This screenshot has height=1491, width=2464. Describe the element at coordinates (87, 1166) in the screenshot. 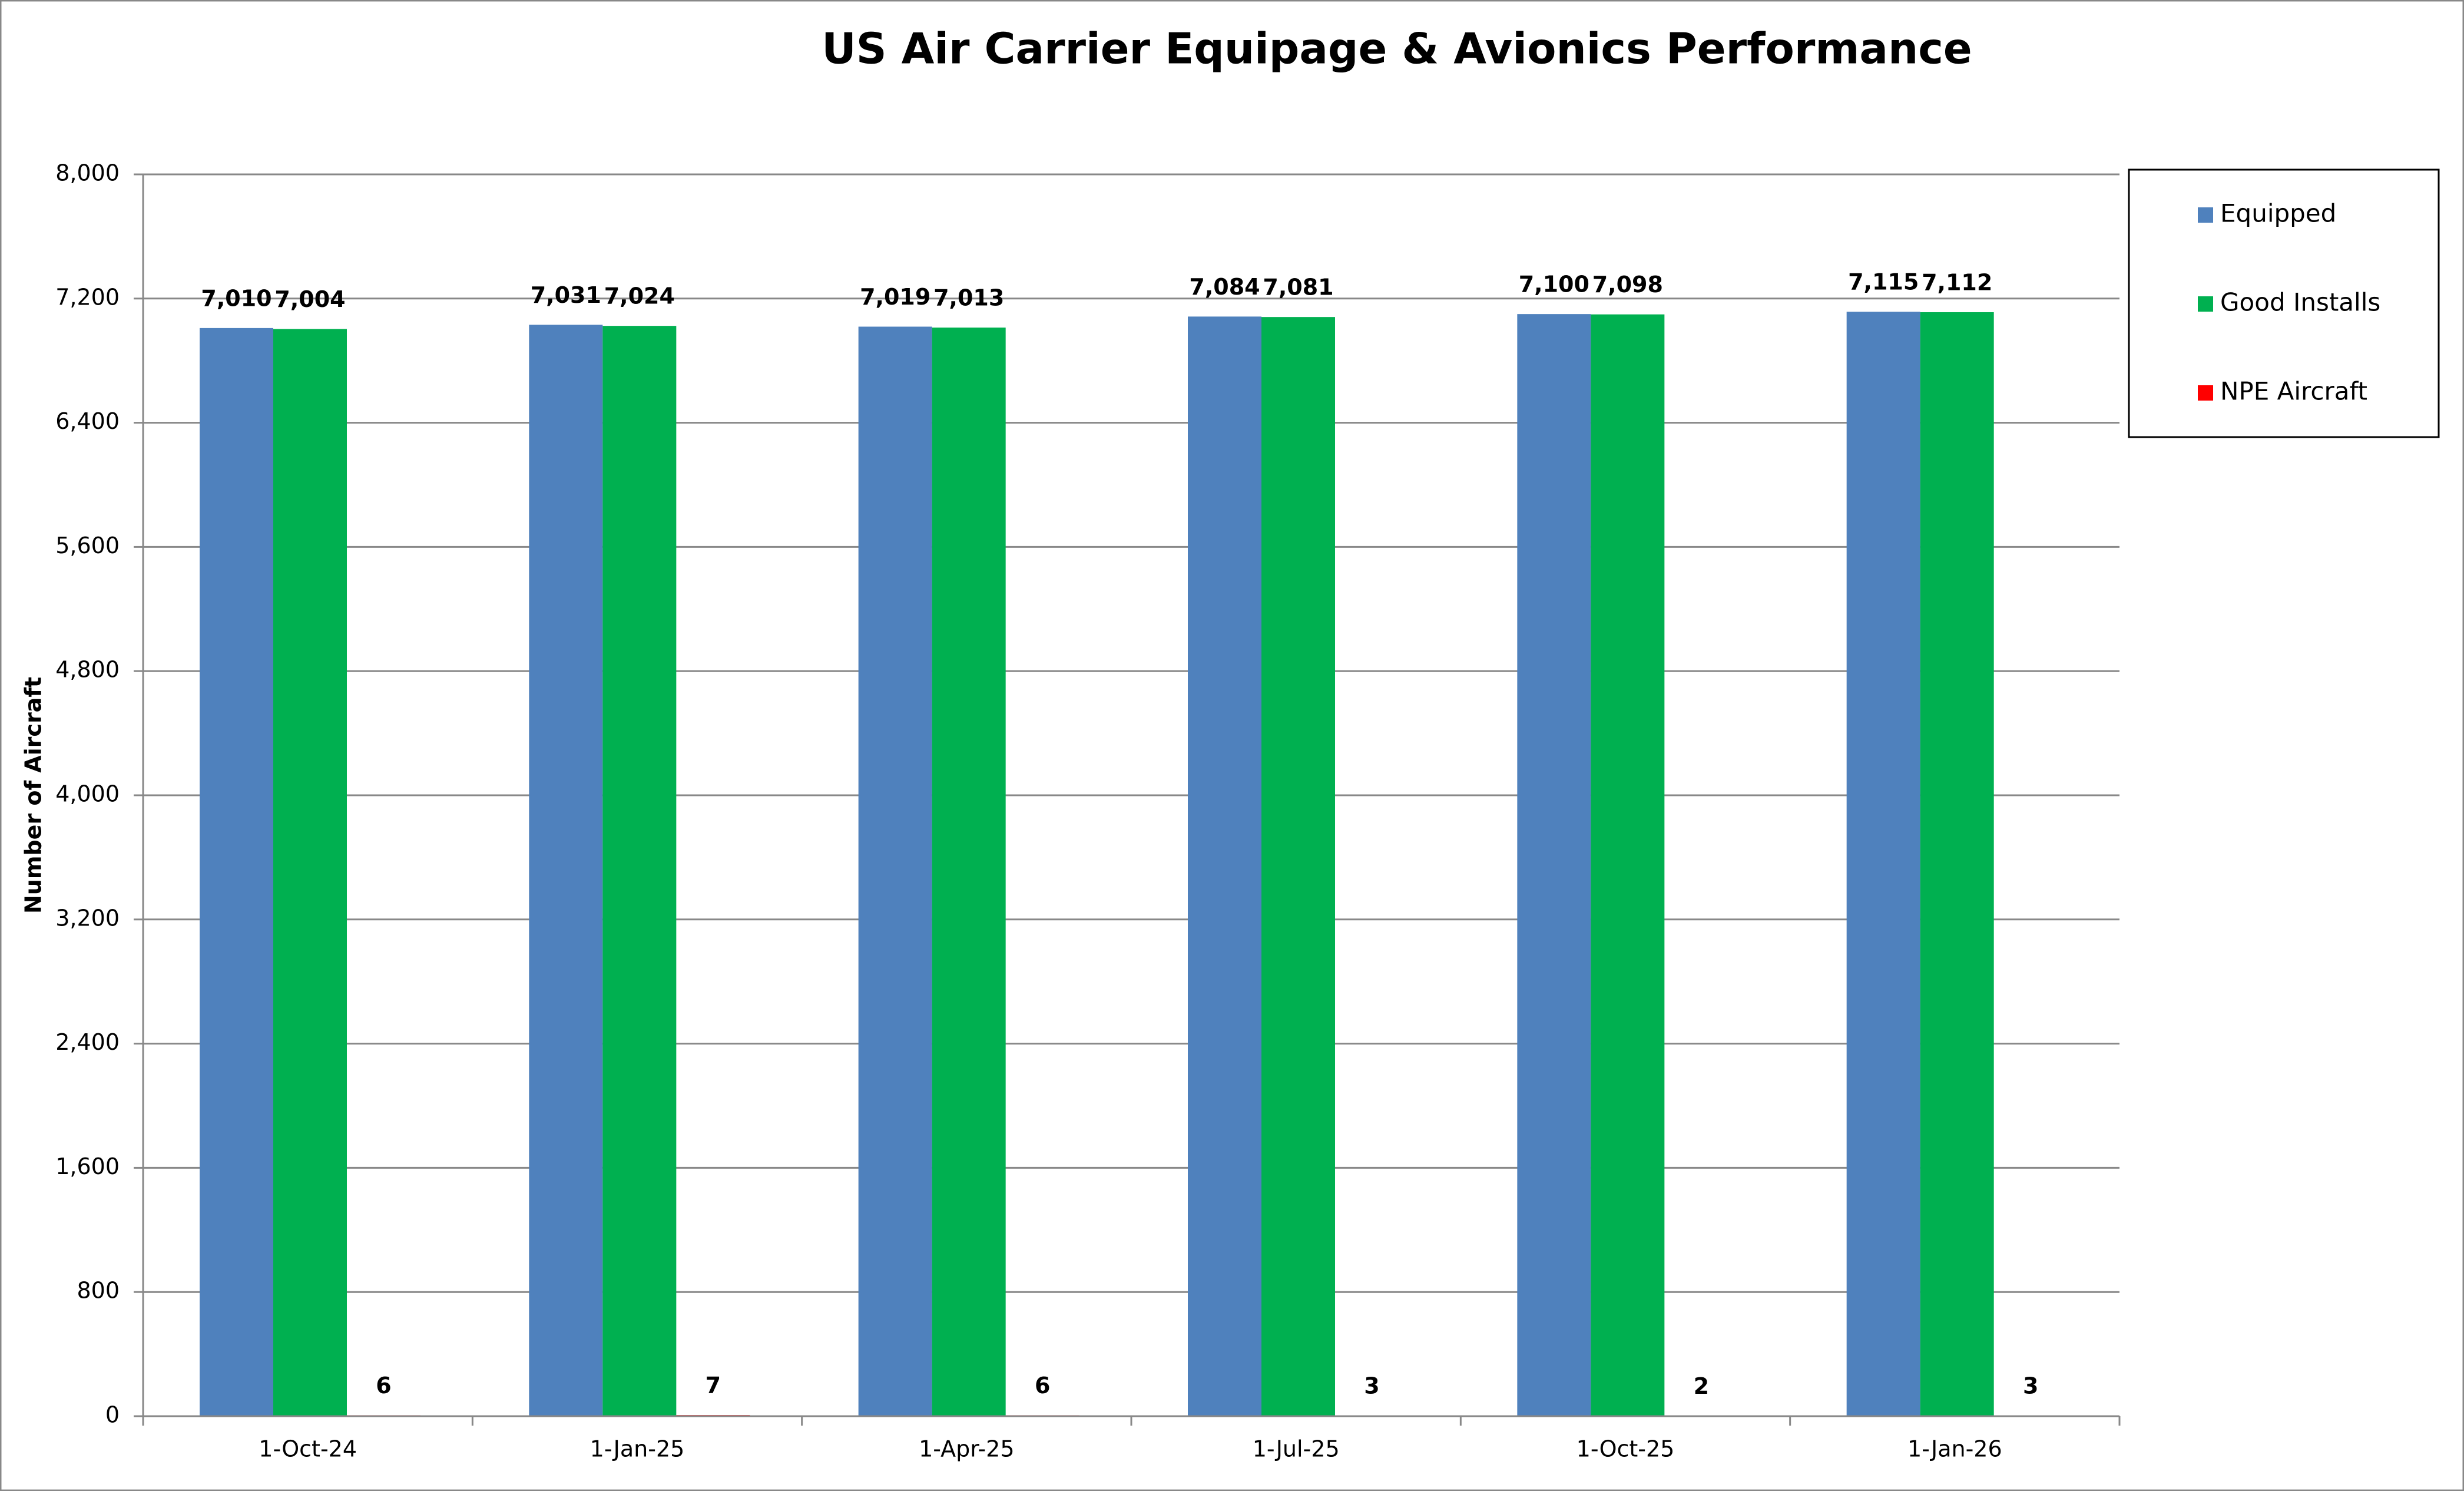

I see `y-tick-label: 1,600` at that location.